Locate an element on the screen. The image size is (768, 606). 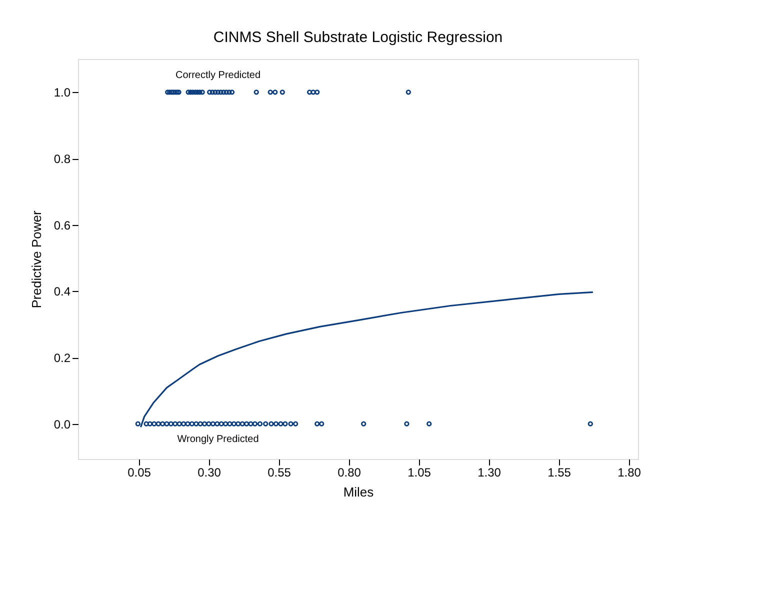
x-tick-label: 0.30 is located at coordinates (210, 473).